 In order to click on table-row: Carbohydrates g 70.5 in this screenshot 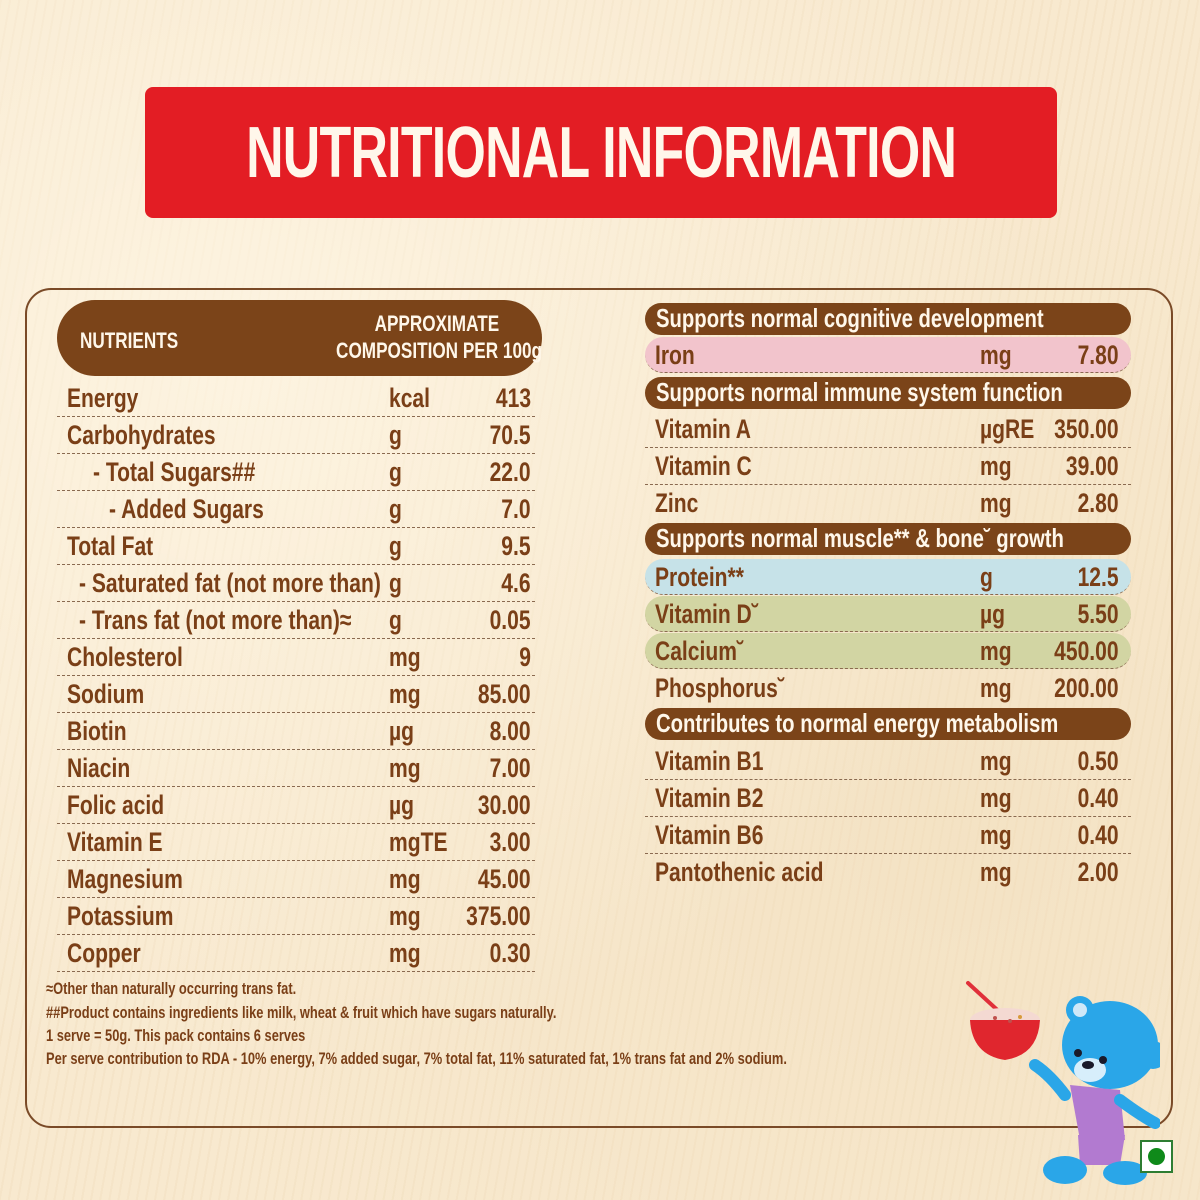, I will do `click(296, 435)`.